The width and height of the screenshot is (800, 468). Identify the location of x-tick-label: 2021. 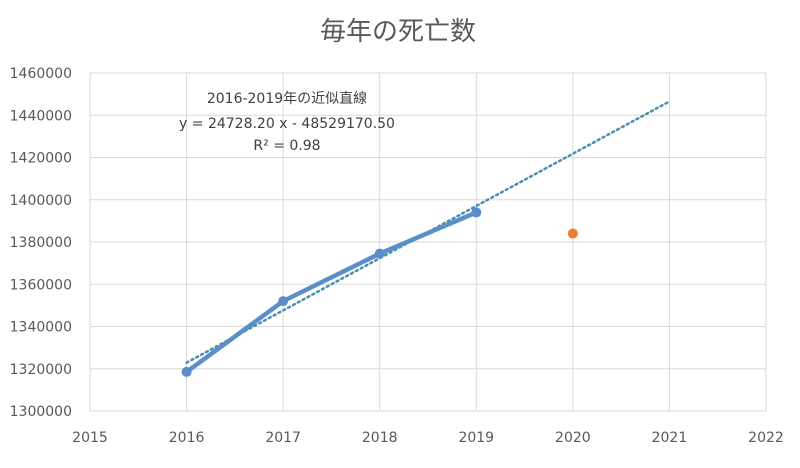
(670, 438).